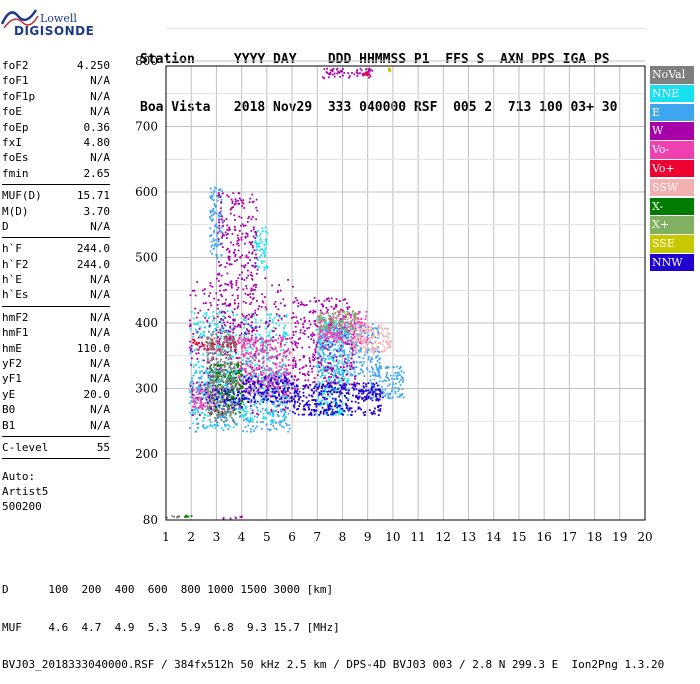 The image size is (700, 684). I want to click on y-axis-ticks: 80200300400500600700800900, so click(146, 263).